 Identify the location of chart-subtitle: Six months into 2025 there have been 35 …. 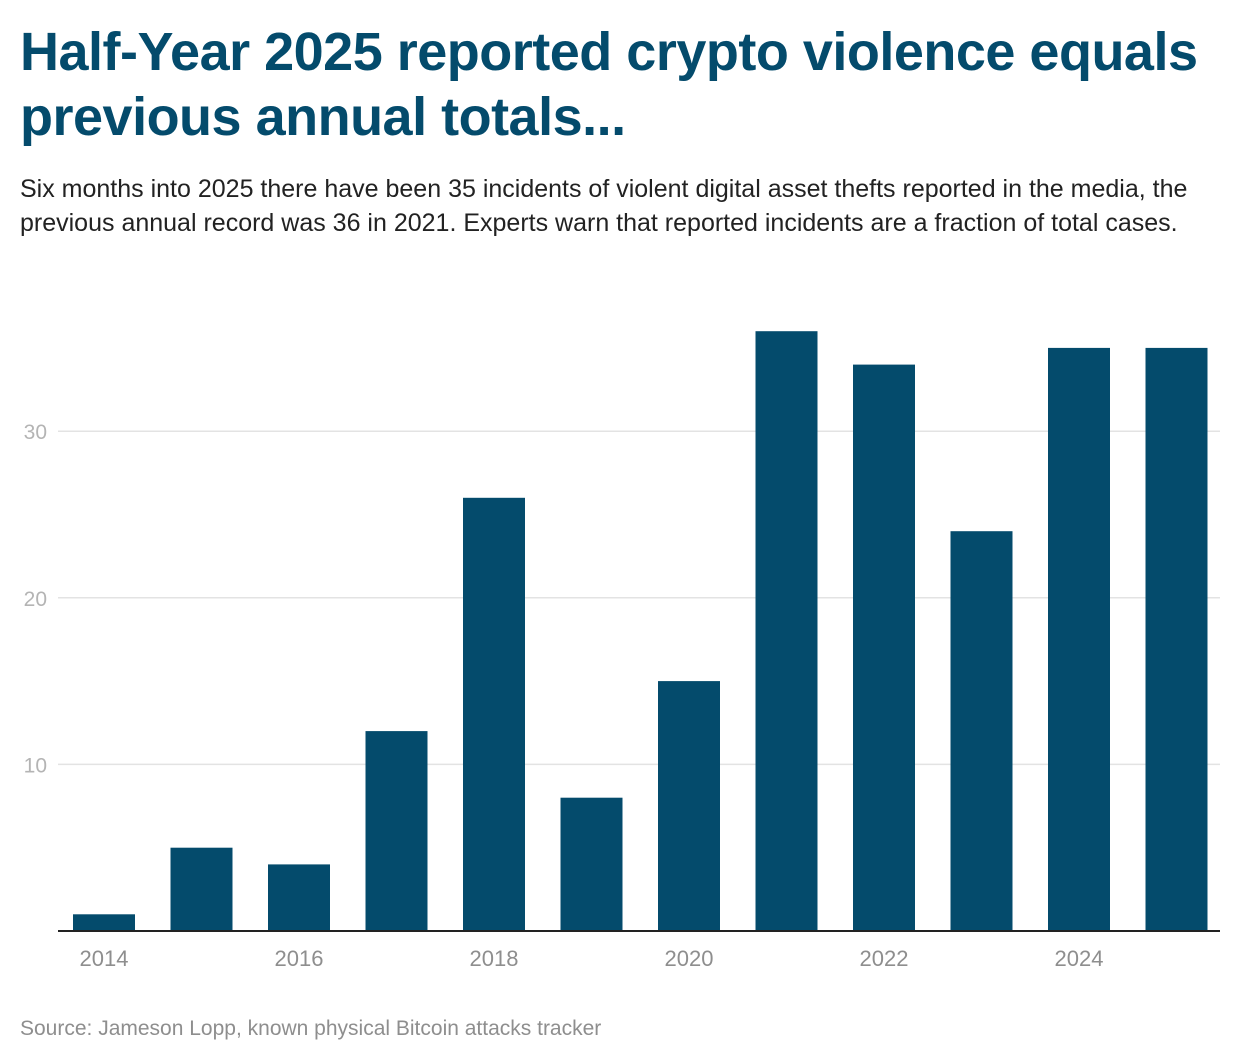
(604, 206).